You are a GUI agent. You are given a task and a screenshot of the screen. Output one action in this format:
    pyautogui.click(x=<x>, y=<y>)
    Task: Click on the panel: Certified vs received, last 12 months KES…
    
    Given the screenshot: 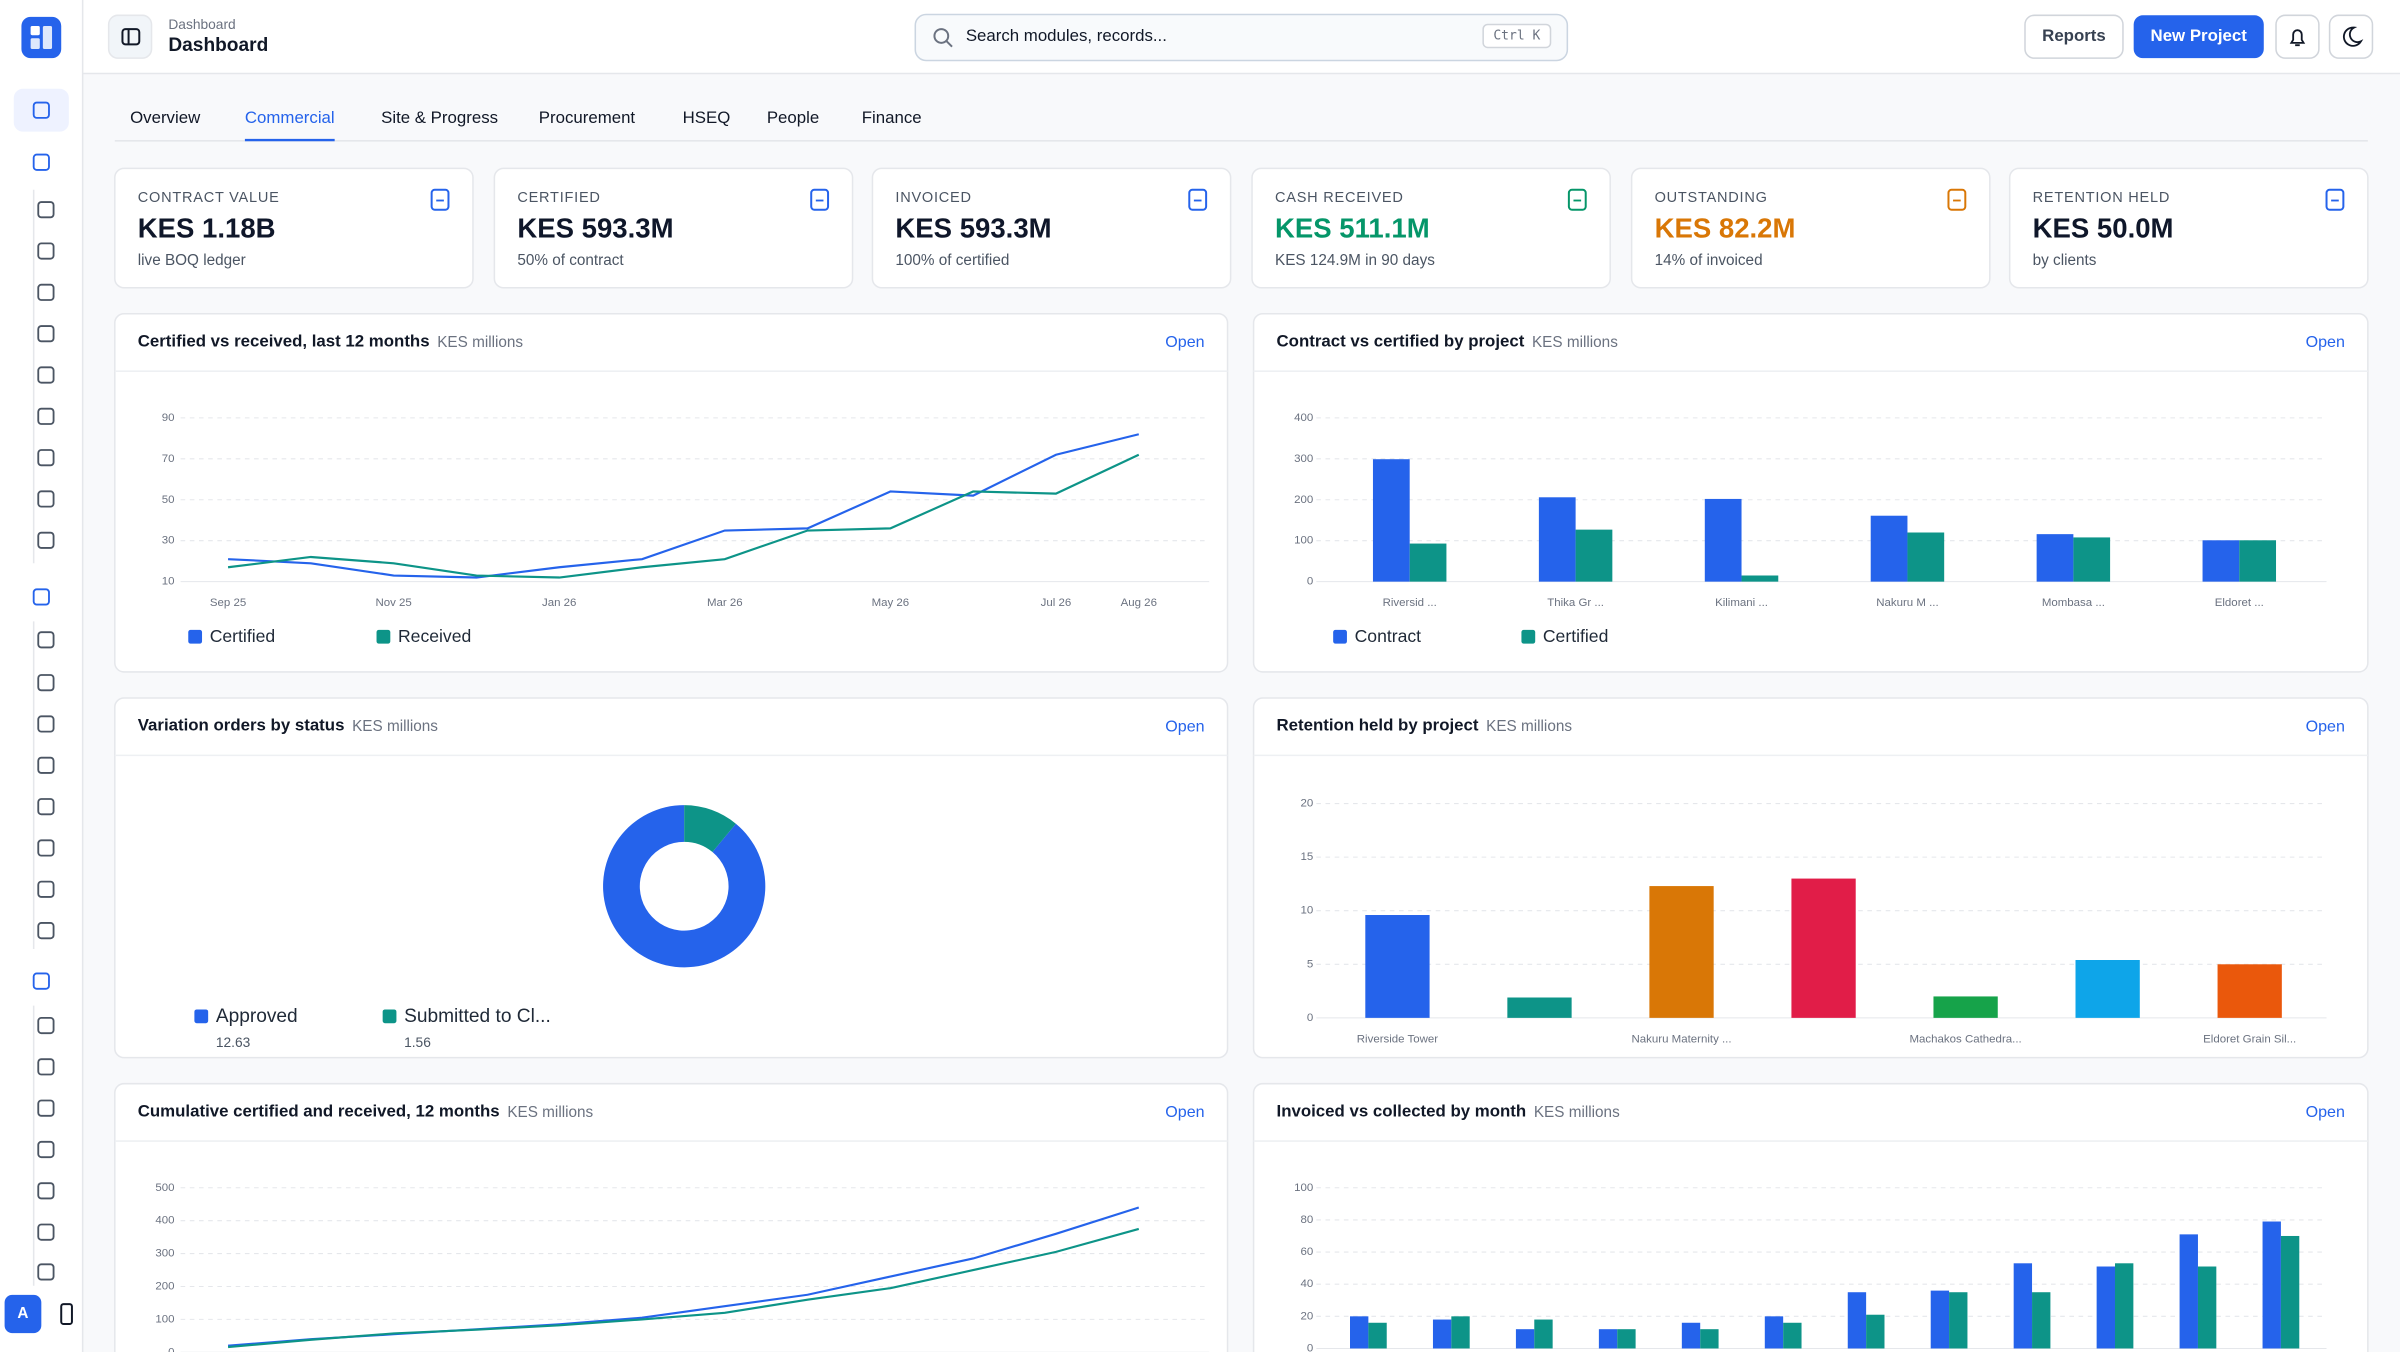 What is the action you would take?
    pyautogui.click(x=671, y=493)
    